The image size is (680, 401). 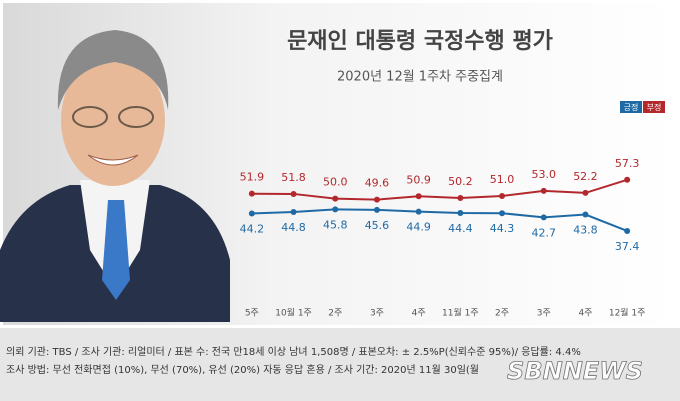 I want to click on data-label: 43.8, so click(x=585, y=230).